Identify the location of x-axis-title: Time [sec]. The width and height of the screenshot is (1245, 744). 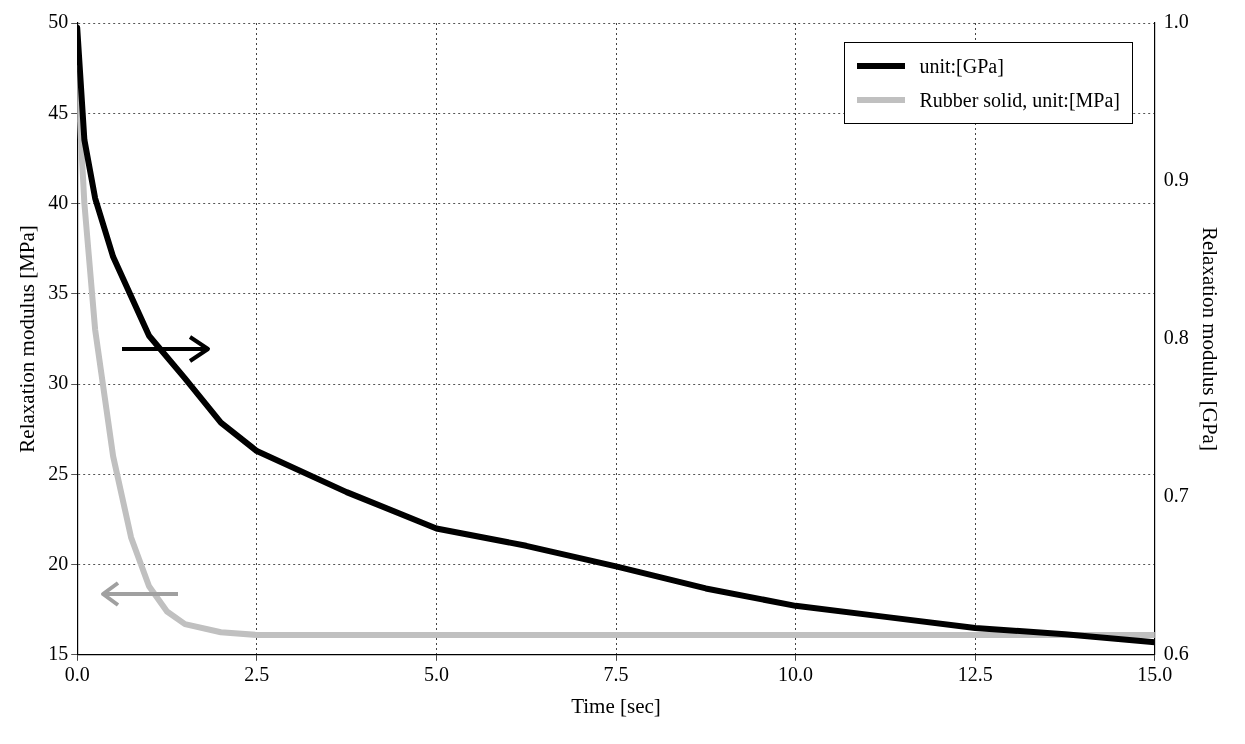
(616, 705).